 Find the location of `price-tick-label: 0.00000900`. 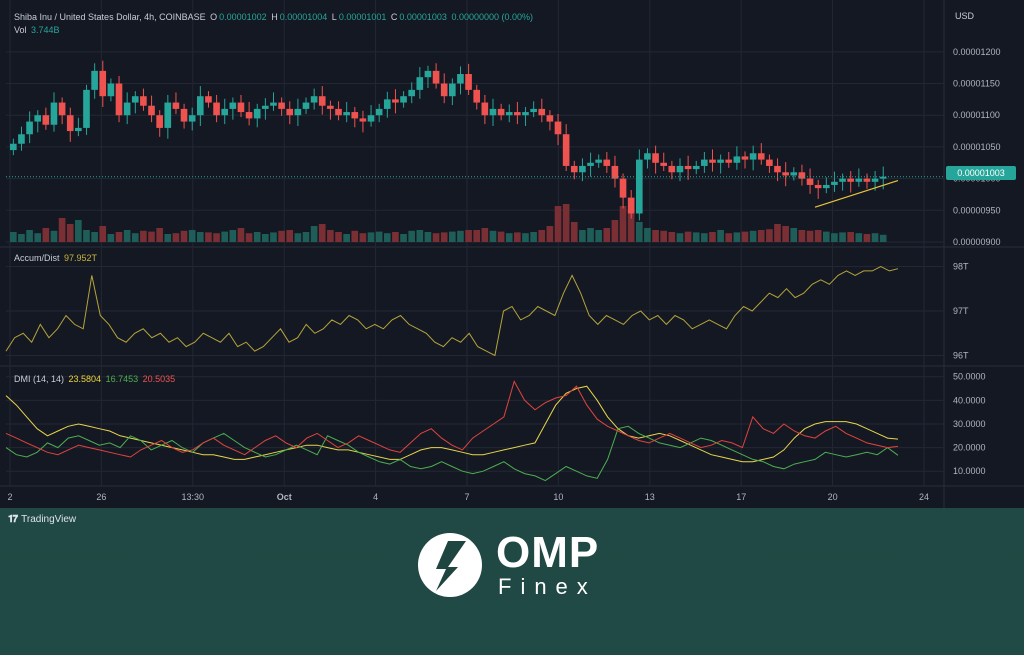

price-tick-label: 0.00000900 is located at coordinates (977, 242).